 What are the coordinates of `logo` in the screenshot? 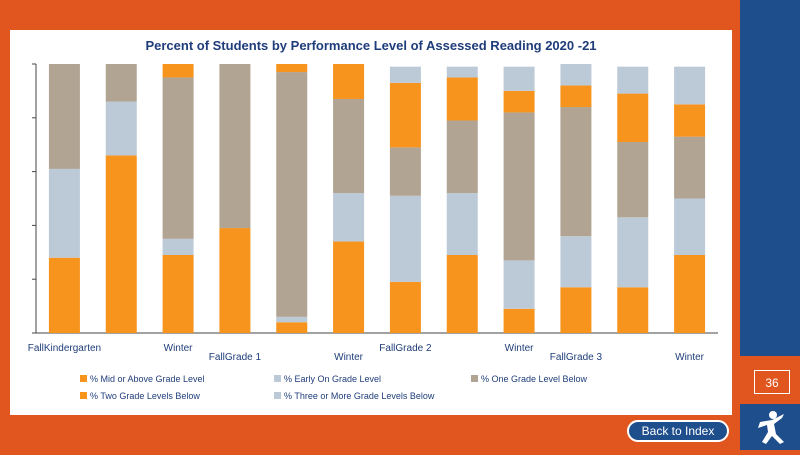 It's located at (770, 427).